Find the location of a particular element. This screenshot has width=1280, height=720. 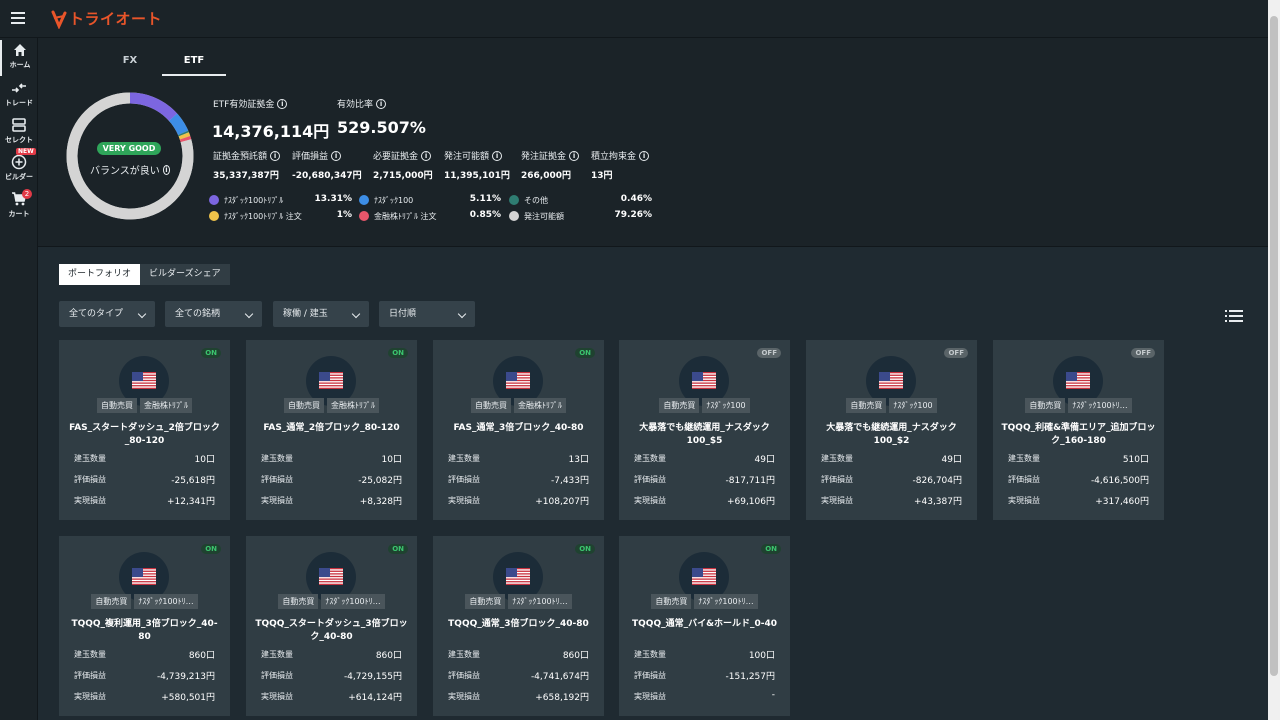

card-title: TQQQ_通常_バイ&ホールド_0-40 is located at coordinates (704, 624).